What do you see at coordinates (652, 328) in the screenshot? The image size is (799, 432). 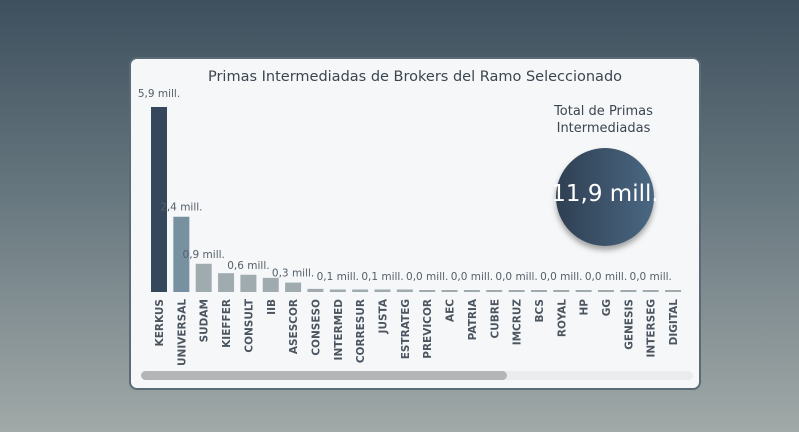 I see `x-tick-label: INTERSEG` at bounding box center [652, 328].